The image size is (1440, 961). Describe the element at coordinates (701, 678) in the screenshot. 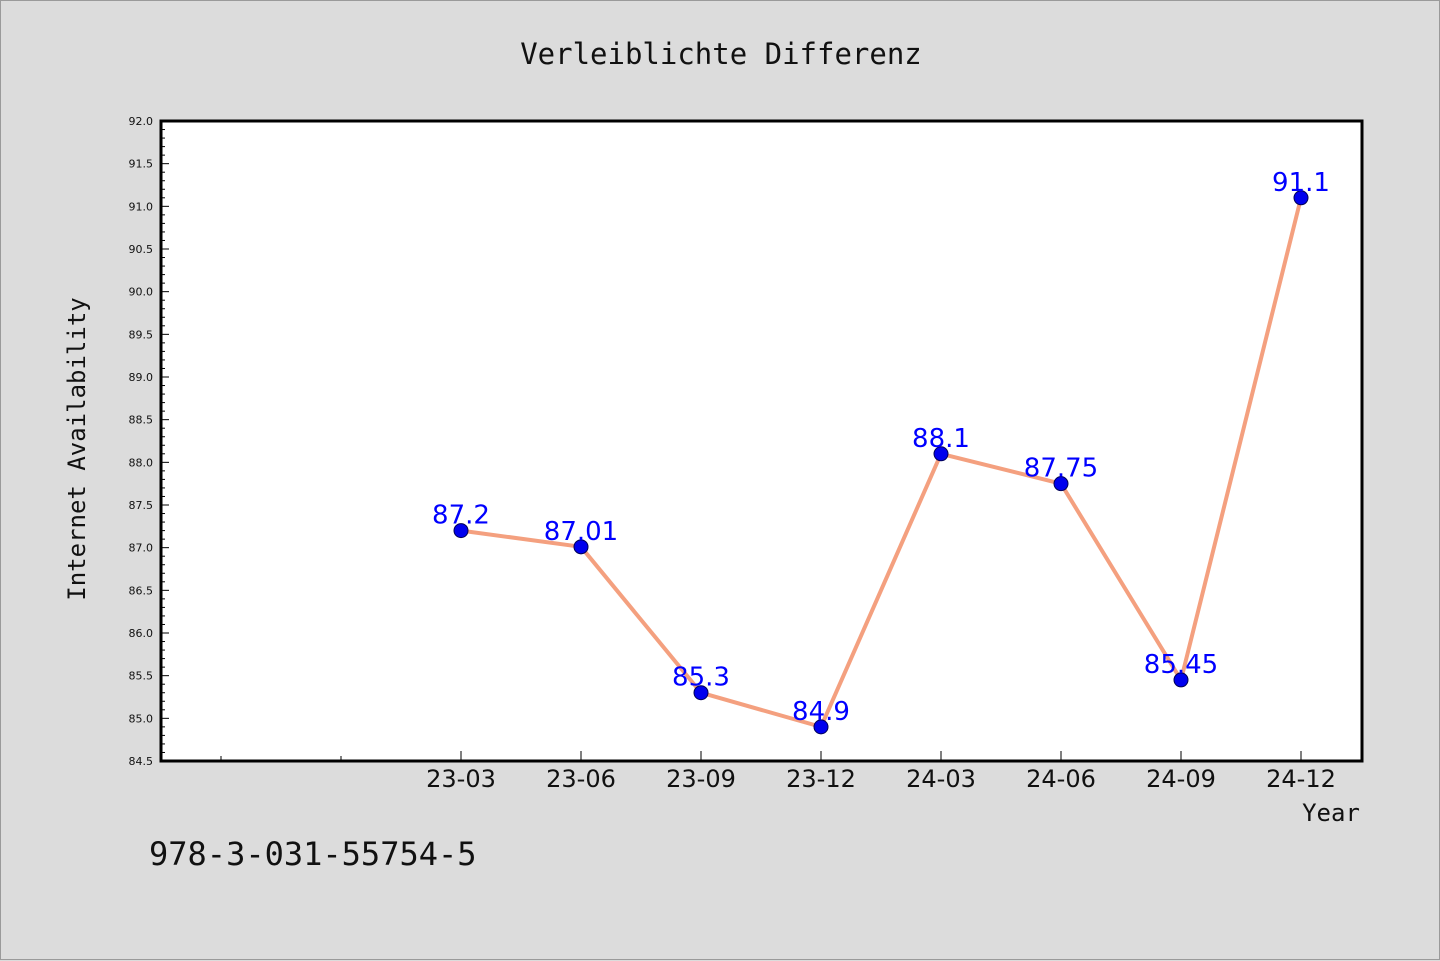

I see `data-label: 85.3` at that location.